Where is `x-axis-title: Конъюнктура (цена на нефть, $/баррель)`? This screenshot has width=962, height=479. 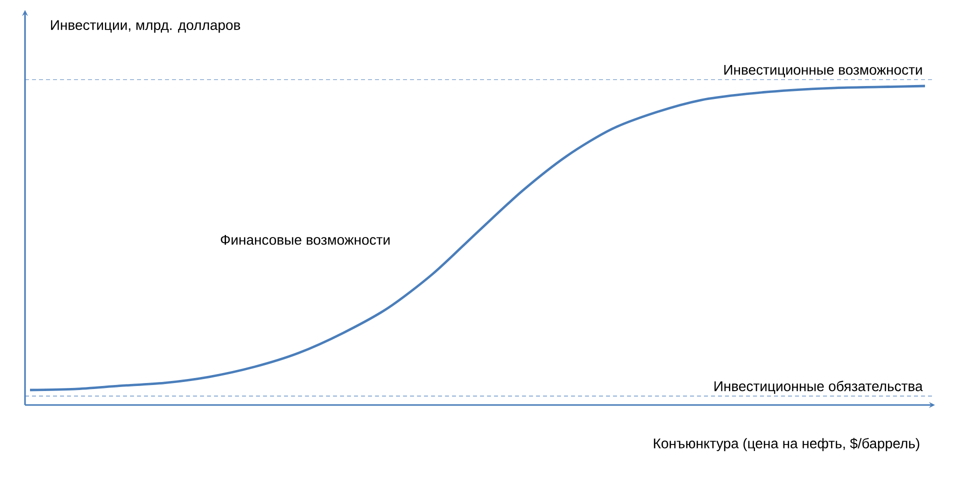
x-axis-title: Конъюнктура (цена на нефть, $/баррель) is located at coordinates (787, 445).